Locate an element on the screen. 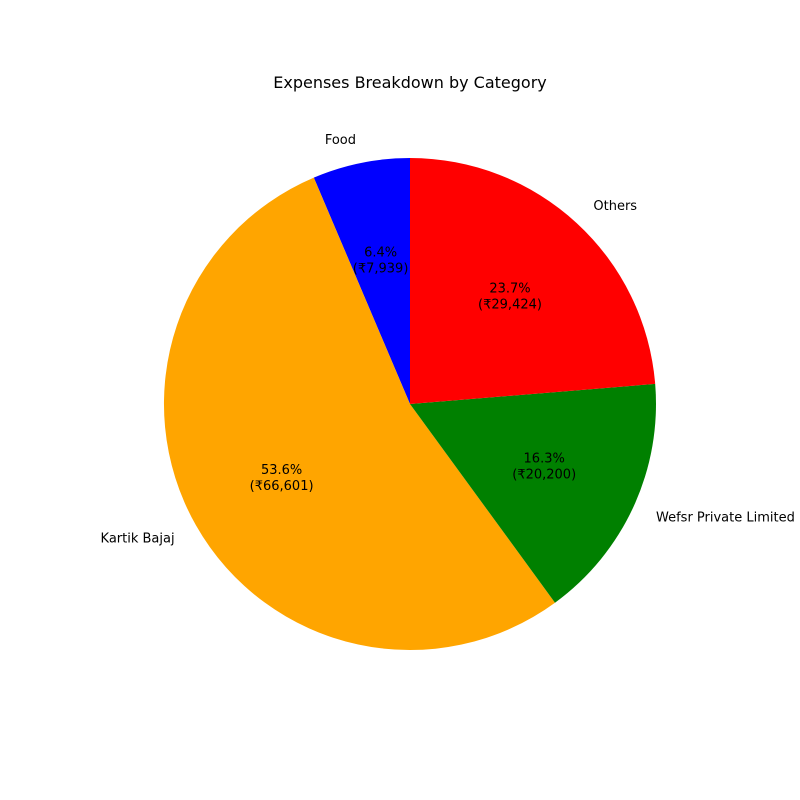  slice-label-kartik-bajaj: Kartik Bajaj is located at coordinates (138, 539).